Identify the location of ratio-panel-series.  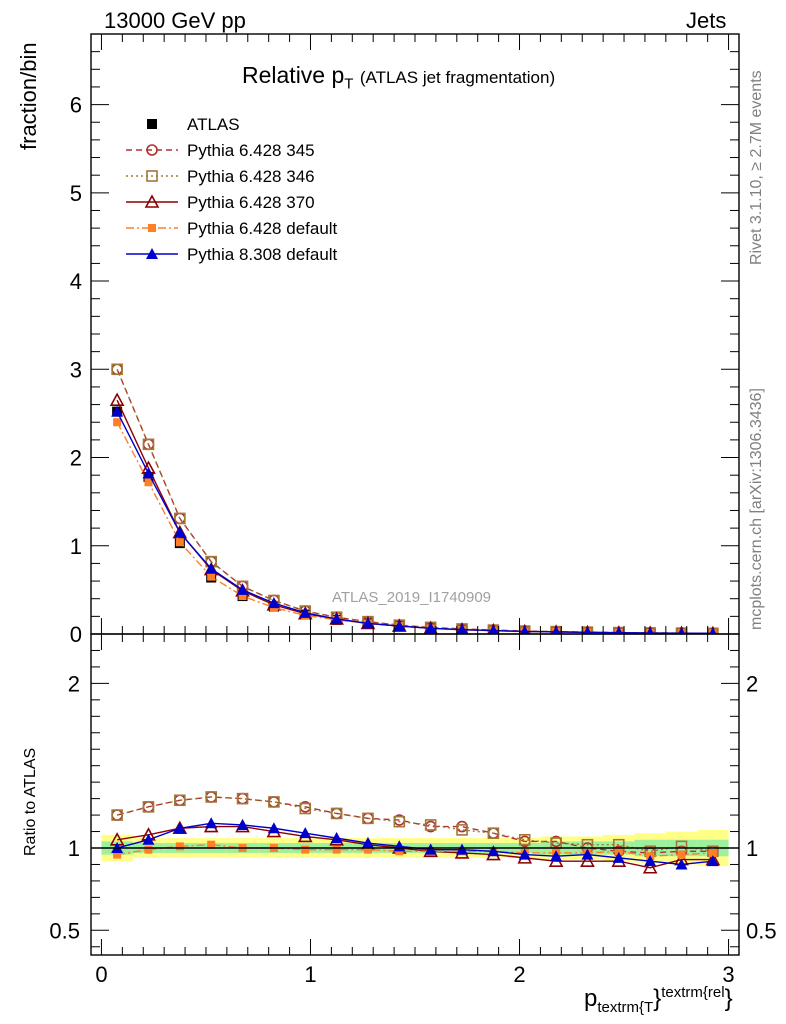
(415, 832).